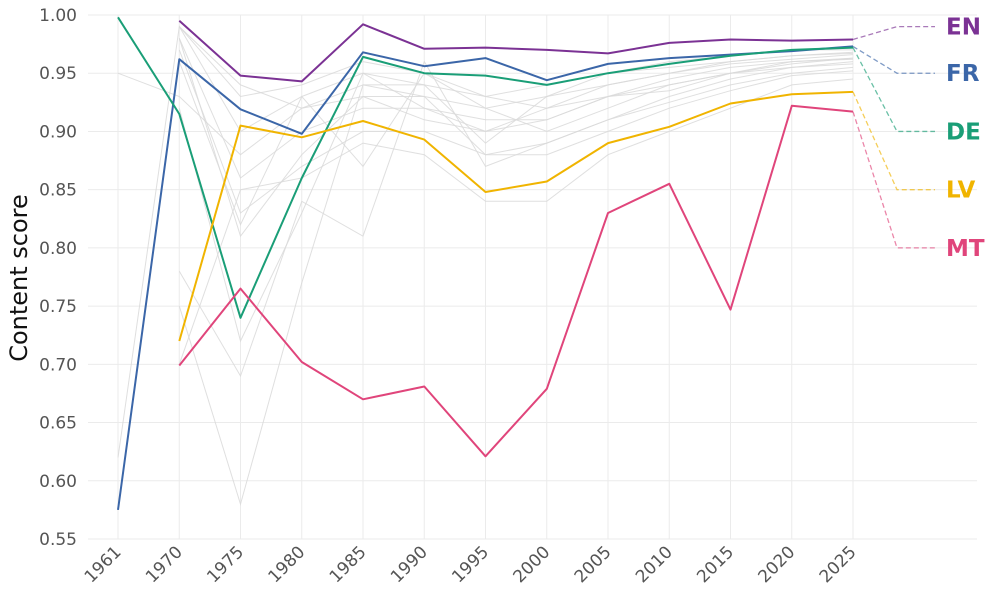 The image size is (997, 603). What do you see at coordinates (103, 564) in the screenshot?
I see `x-tick-label: 1961` at bounding box center [103, 564].